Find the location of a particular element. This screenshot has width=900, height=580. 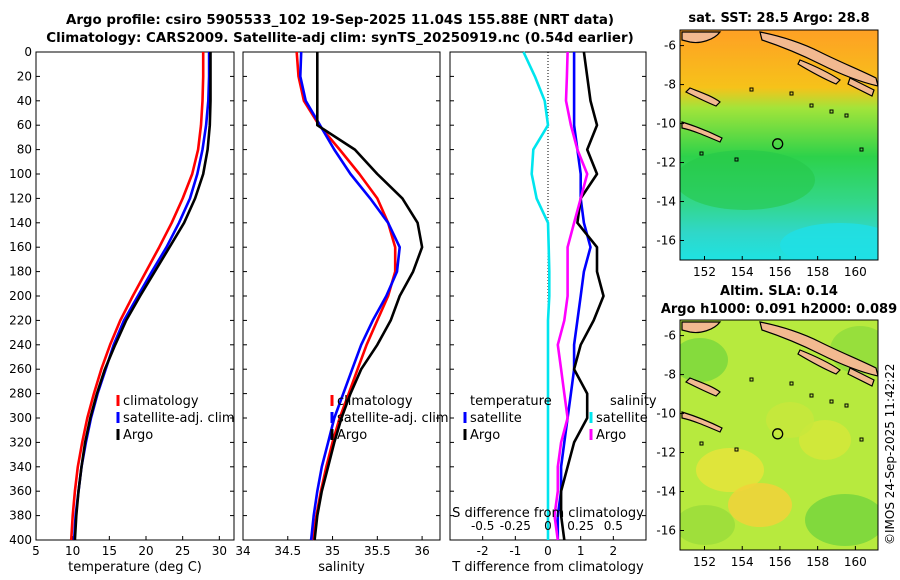

differences-xtick-label: 2 is located at coordinates (614, 551).